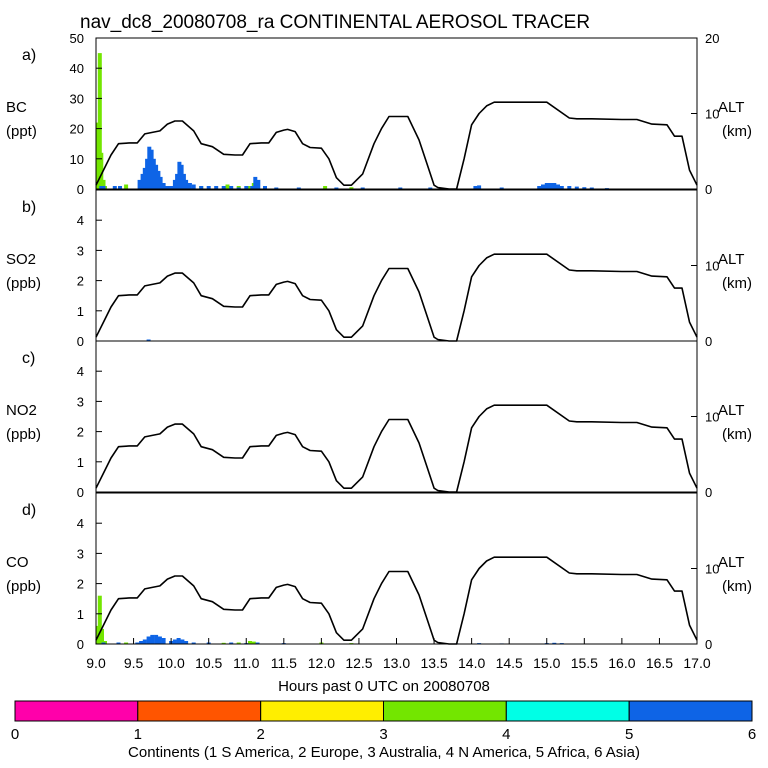 The width and height of the screenshot is (768, 768). Describe the element at coordinates (80, 371) in the screenshot. I see `y-tick-label: 4` at that location.